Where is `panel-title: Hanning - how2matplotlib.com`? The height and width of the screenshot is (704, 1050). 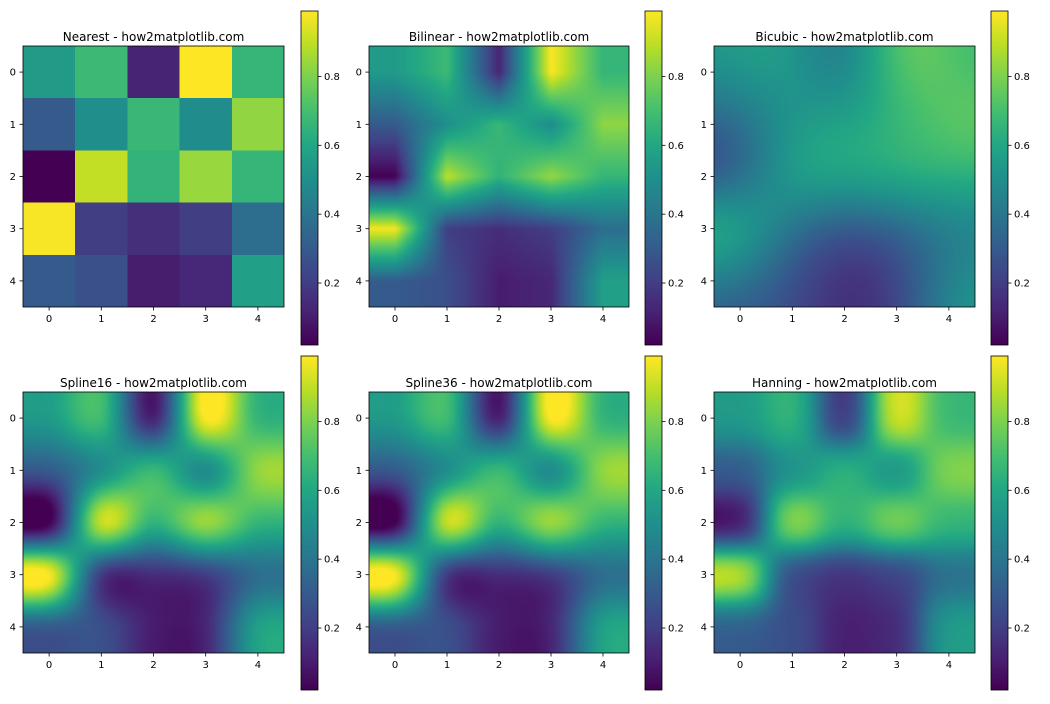
panel-title: Hanning - how2matplotlib.com is located at coordinates (844, 383).